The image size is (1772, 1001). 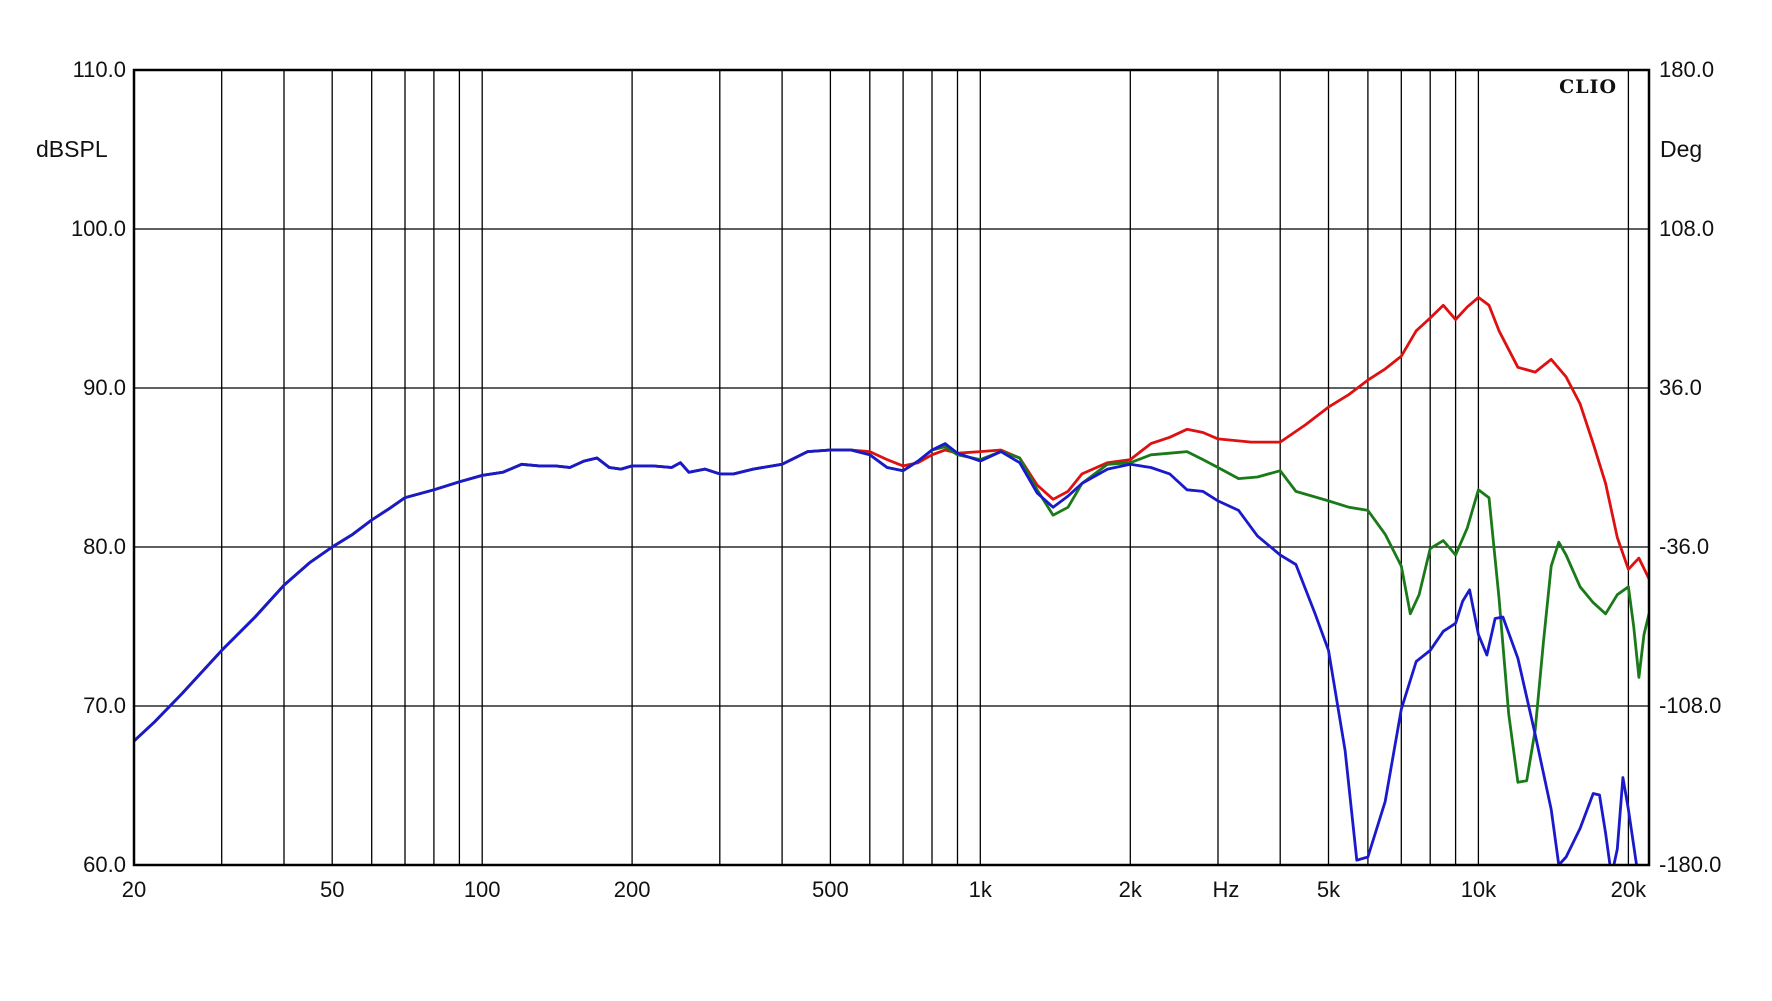 What do you see at coordinates (1479, 889) in the screenshot?
I see `x-tick-label: 10k` at bounding box center [1479, 889].